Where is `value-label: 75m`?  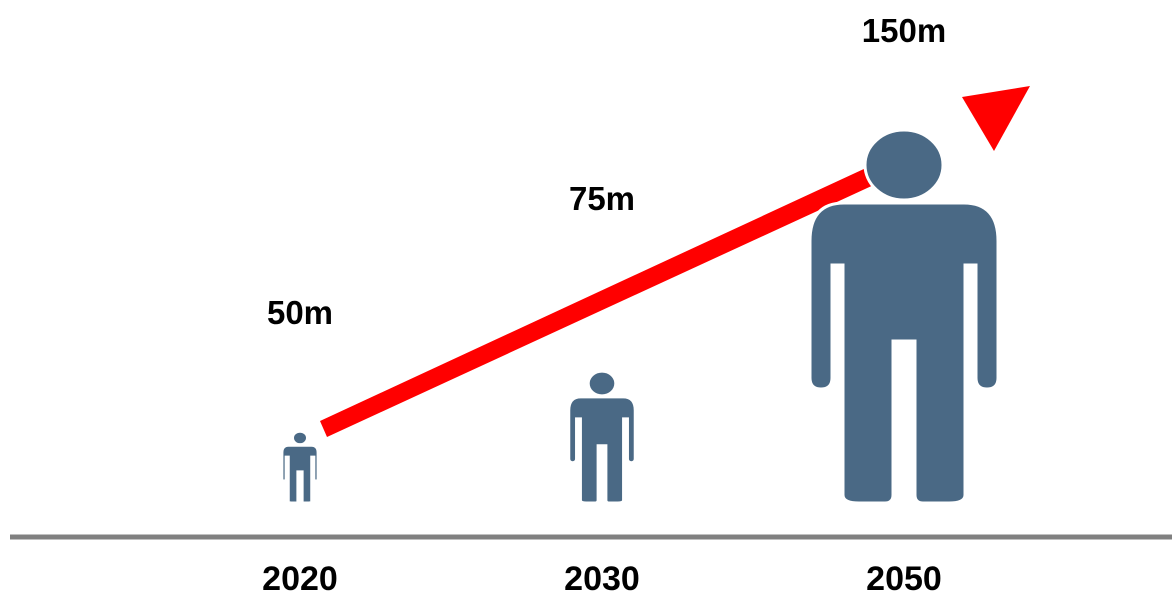 value-label: 75m is located at coordinates (602, 198).